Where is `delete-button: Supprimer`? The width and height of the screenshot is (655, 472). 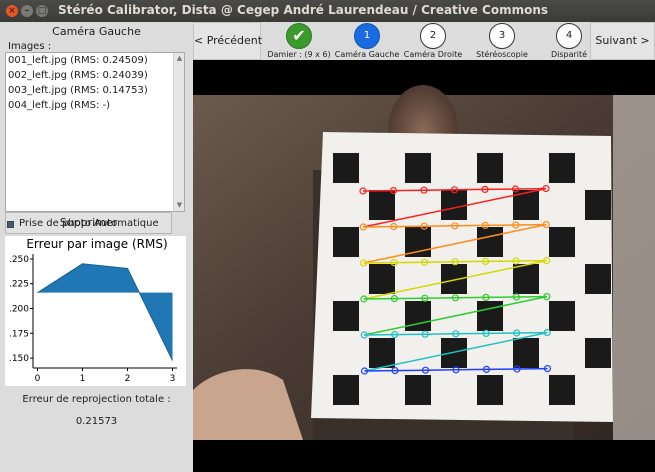
delete-button: Supprimer is located at coordinates (88, 223).